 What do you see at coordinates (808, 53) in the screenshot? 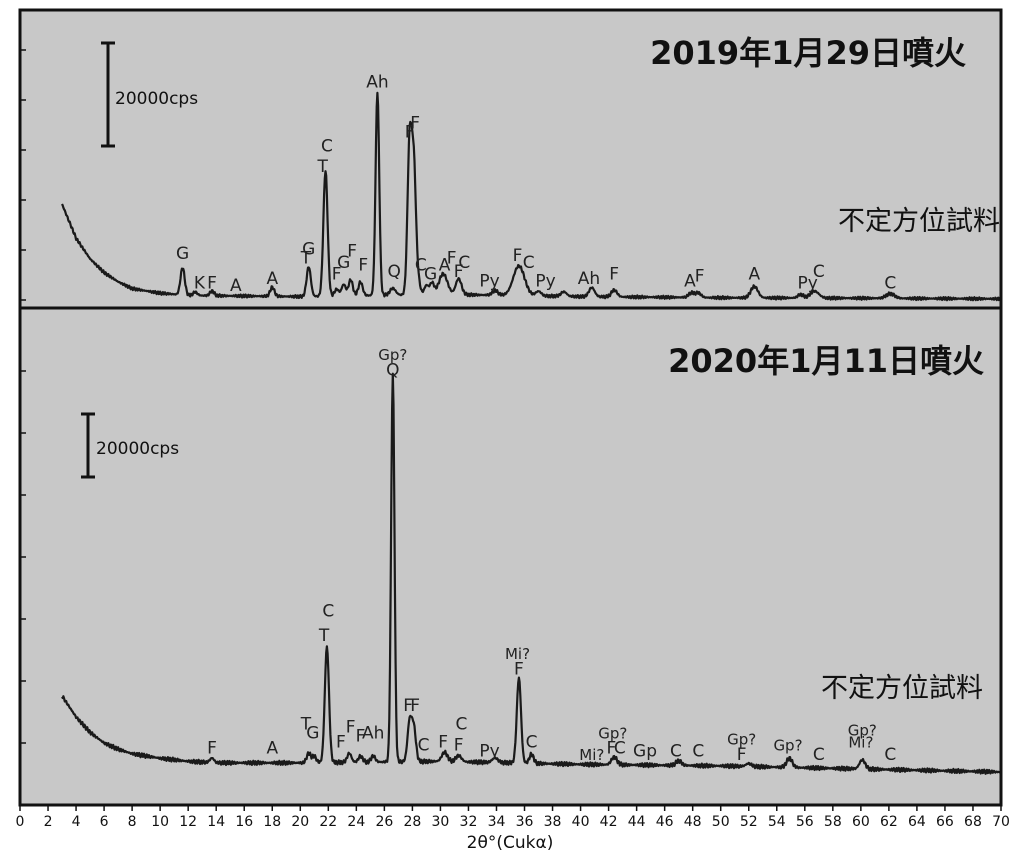
I see `panel-2019-title: 2019年1月29日噴火` at bounding box center [808, 53].